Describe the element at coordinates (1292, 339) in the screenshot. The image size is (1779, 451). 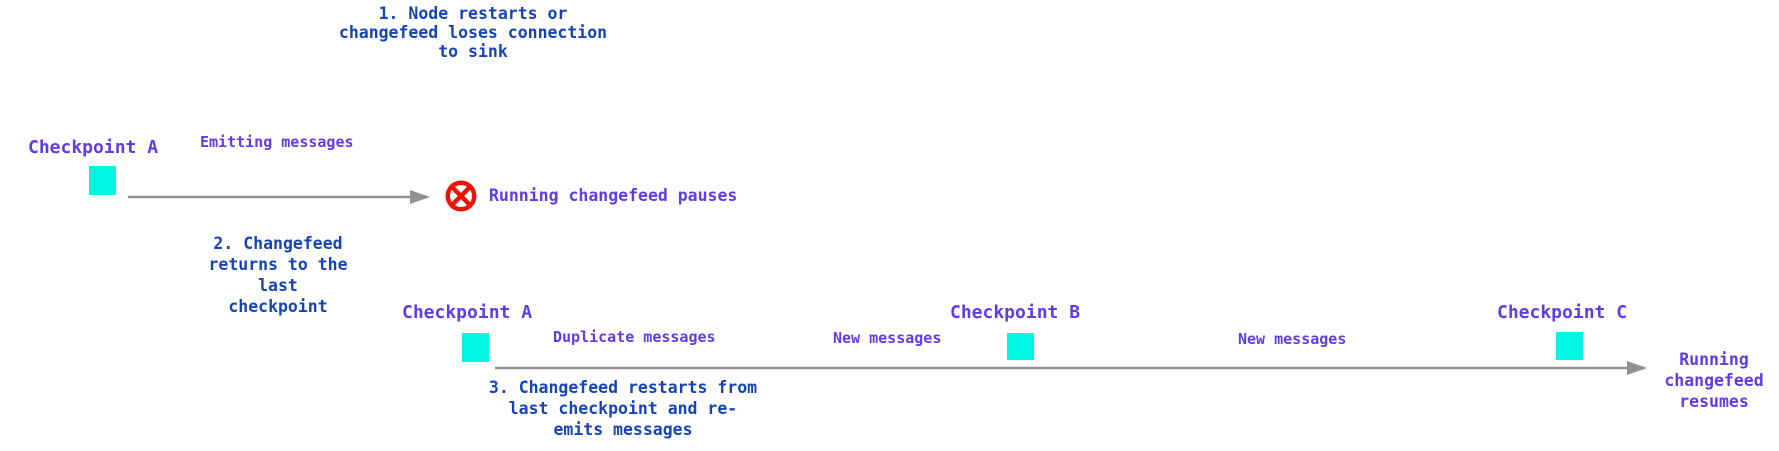
I see `new-messages-label-2: New messages` at that location.